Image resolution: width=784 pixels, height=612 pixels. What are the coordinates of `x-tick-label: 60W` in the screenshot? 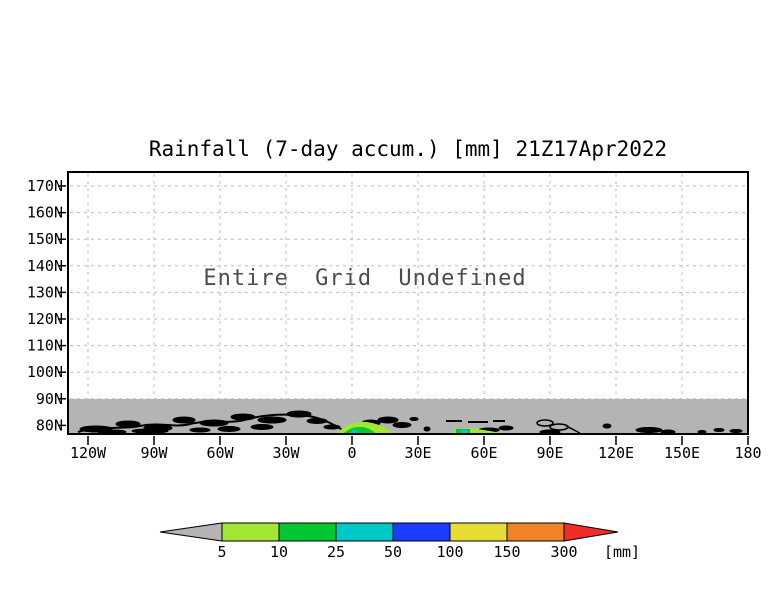 It's located at (220, 453).